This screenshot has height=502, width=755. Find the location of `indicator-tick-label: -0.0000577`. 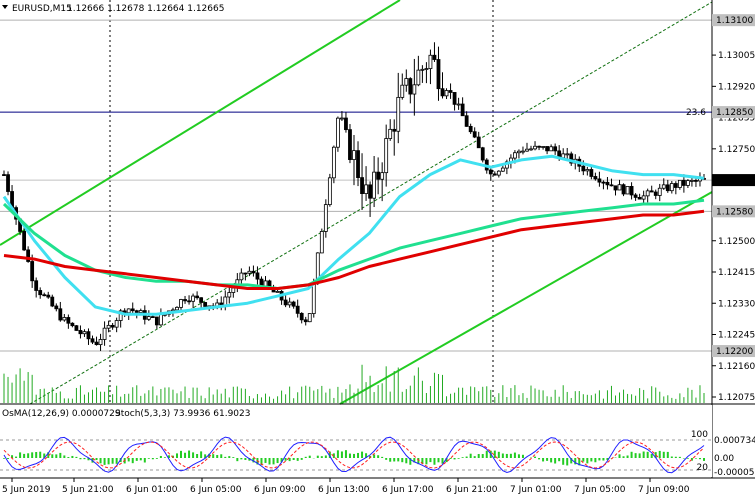

indicator-tick-label: -0.0000577 is located at coordinates (734, 473).